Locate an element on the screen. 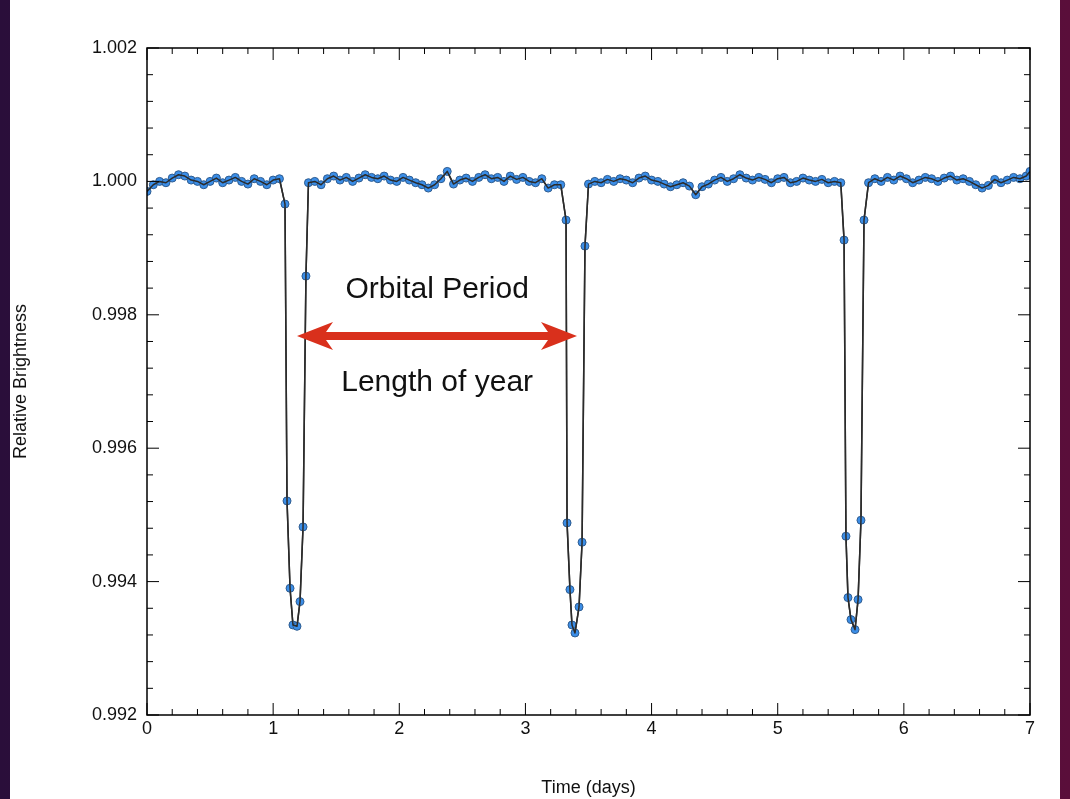 The width and height of the screenshot is (1070, 799). x-axis-title: Time (days) is located at coordinates (588, 787).